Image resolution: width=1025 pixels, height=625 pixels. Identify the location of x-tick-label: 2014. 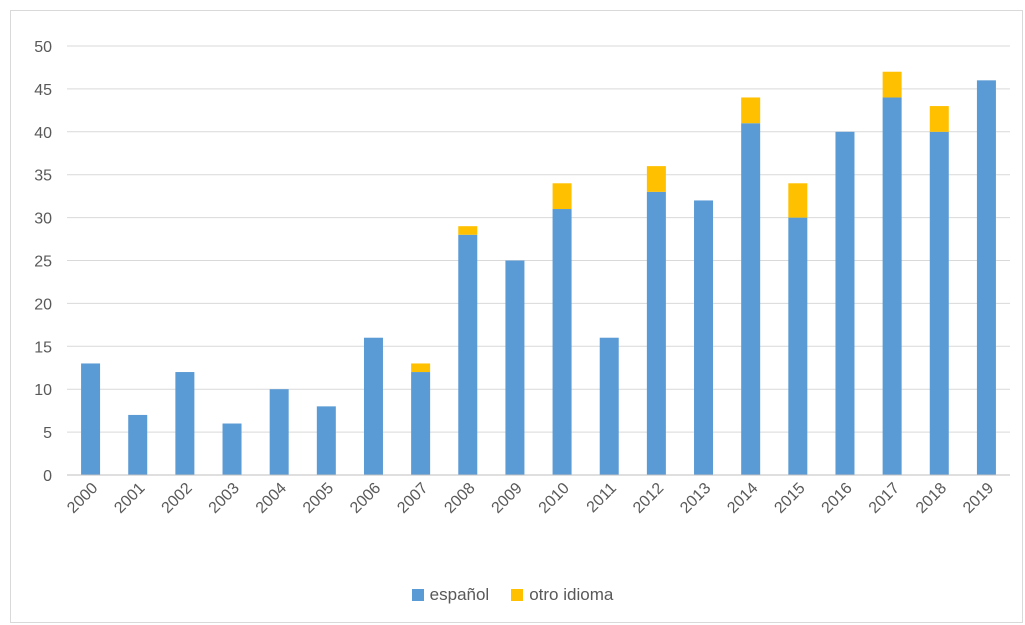
(742, 498).